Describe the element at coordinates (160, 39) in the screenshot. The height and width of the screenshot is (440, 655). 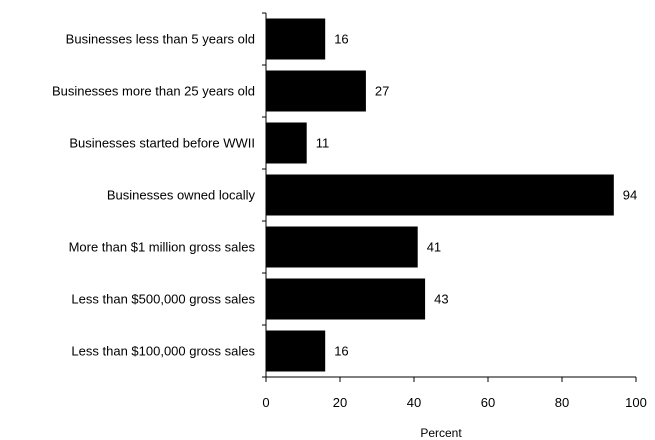
I see `category-label-0: Businesses less than 5 years old` at that location.